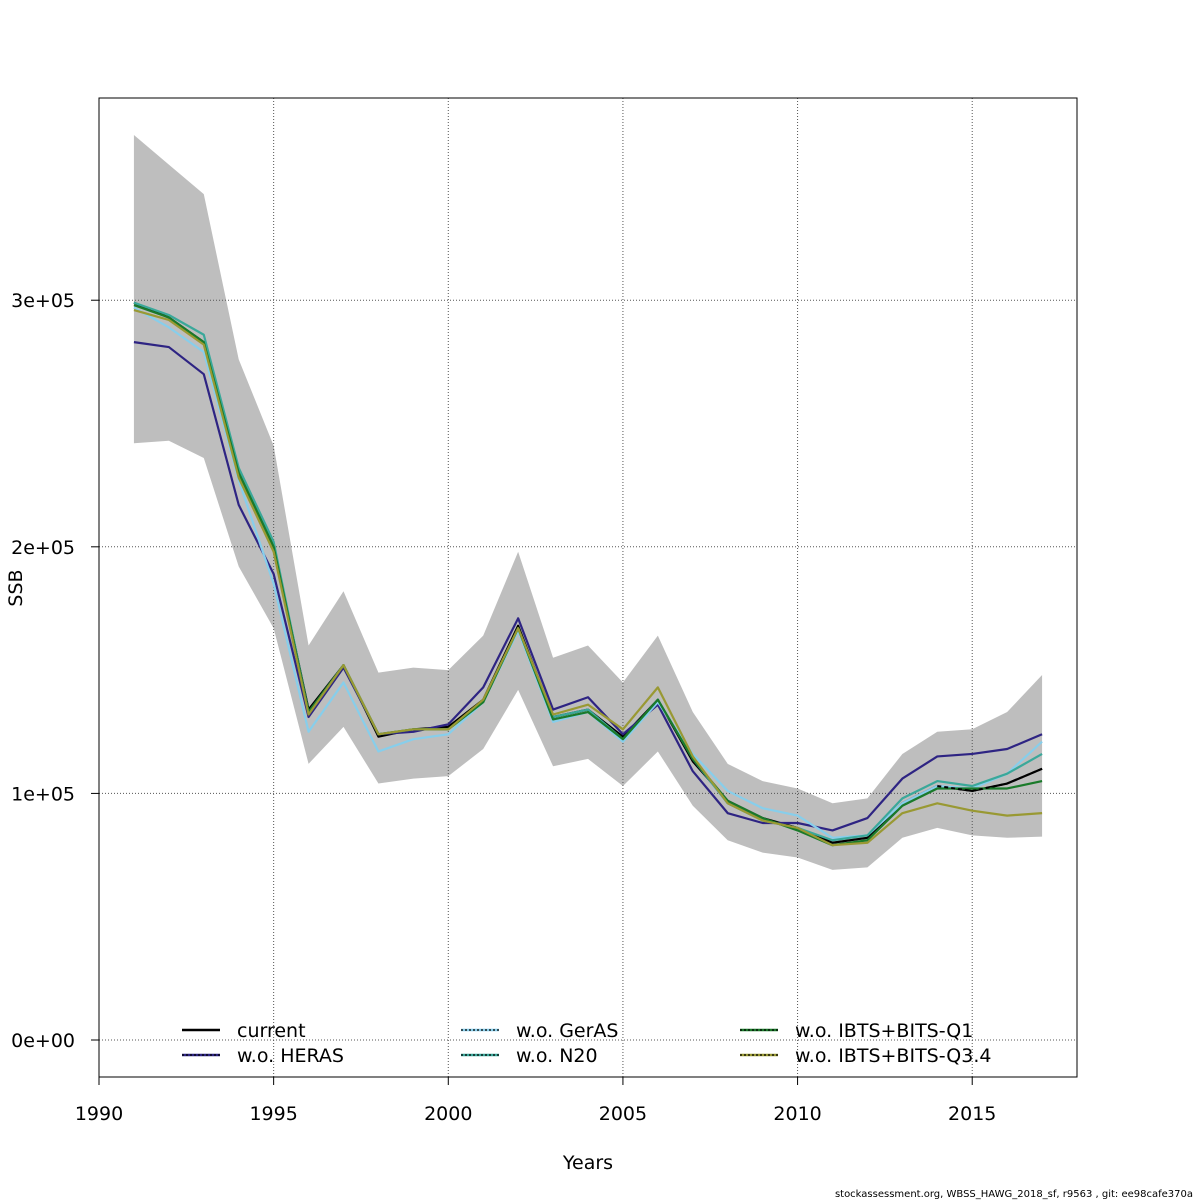  Describe the element at coordinates (273, 1114) in the screenshot. I see `x-tick-label: 1995` at that location.